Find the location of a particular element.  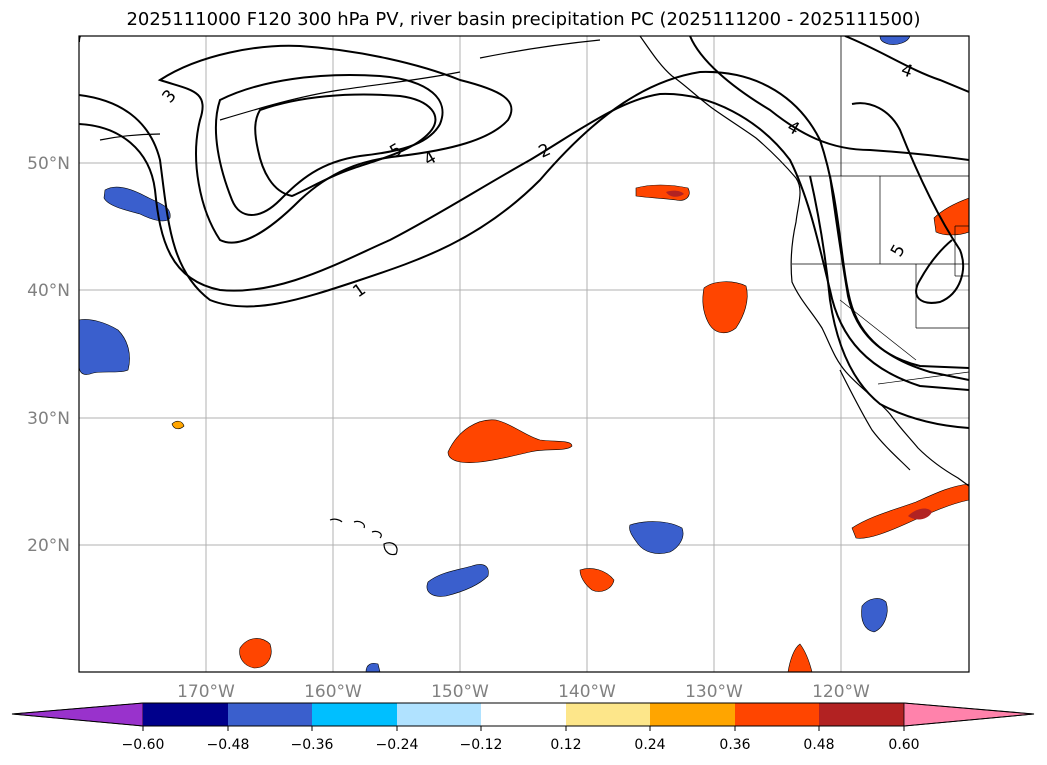

coast-baja is located at coordinates (875, 420).